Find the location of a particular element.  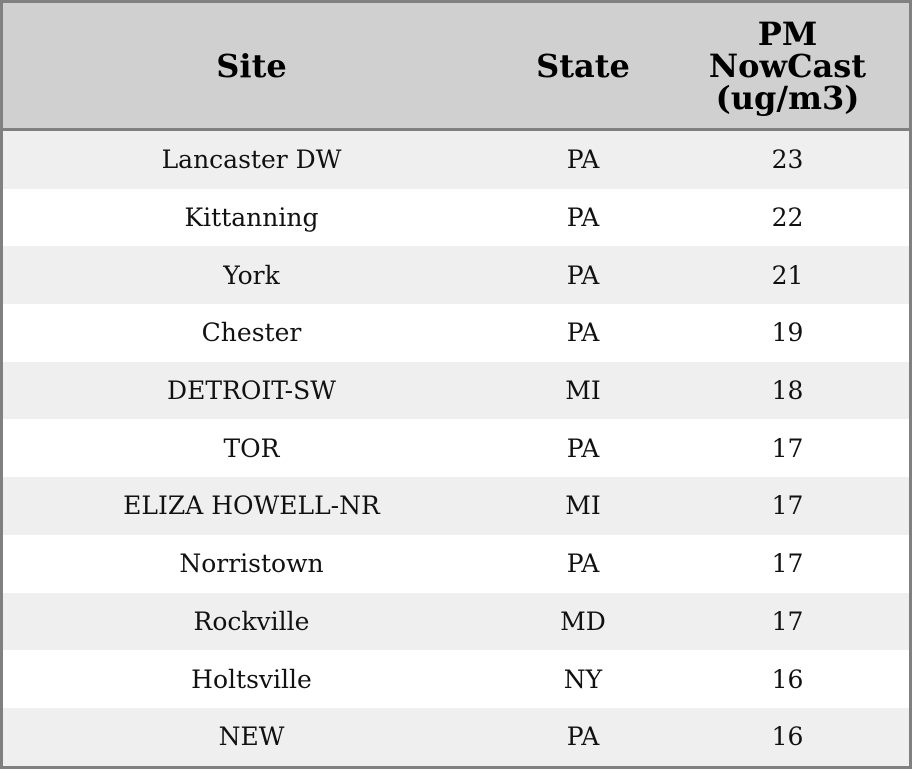

cell-state: NY is located at coordinates (583, 679).